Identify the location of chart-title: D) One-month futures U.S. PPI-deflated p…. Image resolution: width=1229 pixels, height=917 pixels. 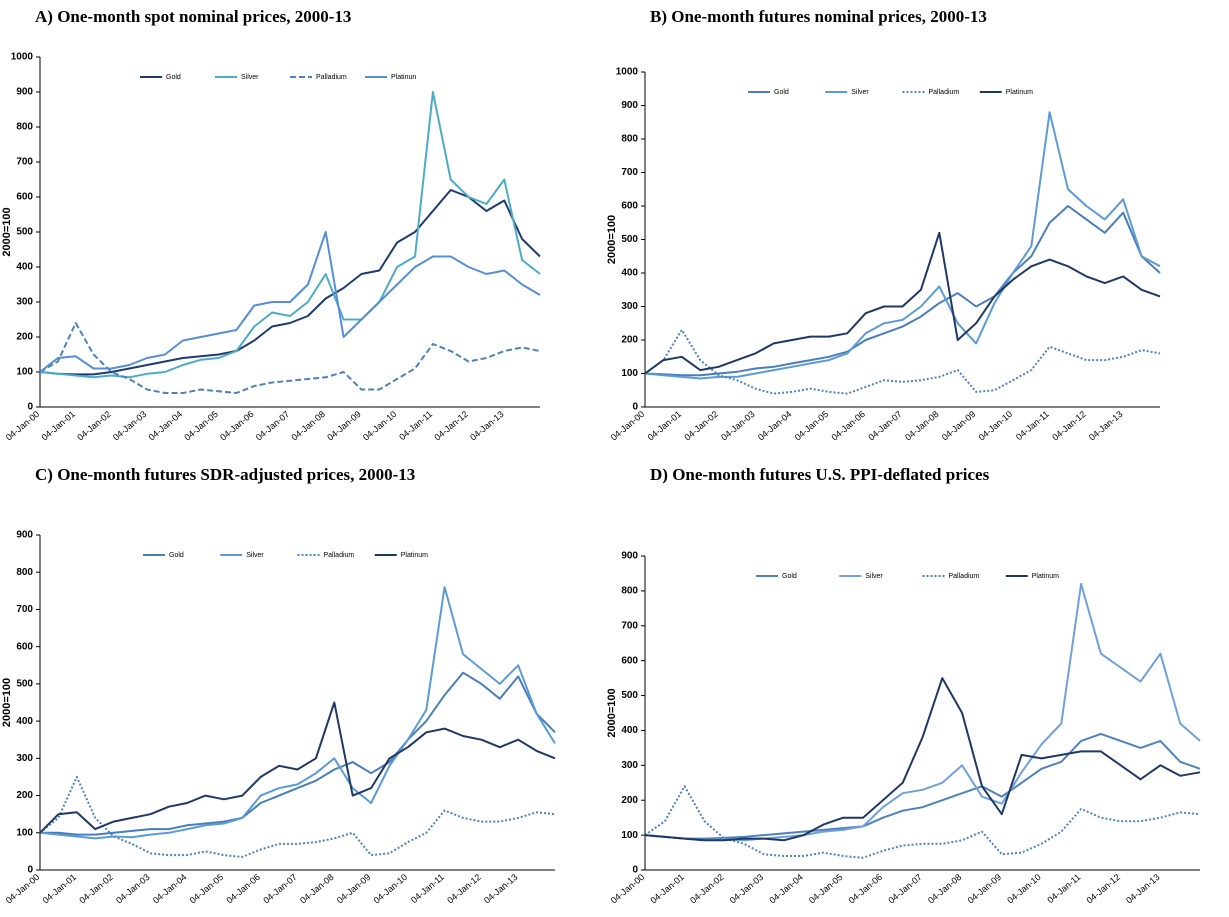
(820, 474).